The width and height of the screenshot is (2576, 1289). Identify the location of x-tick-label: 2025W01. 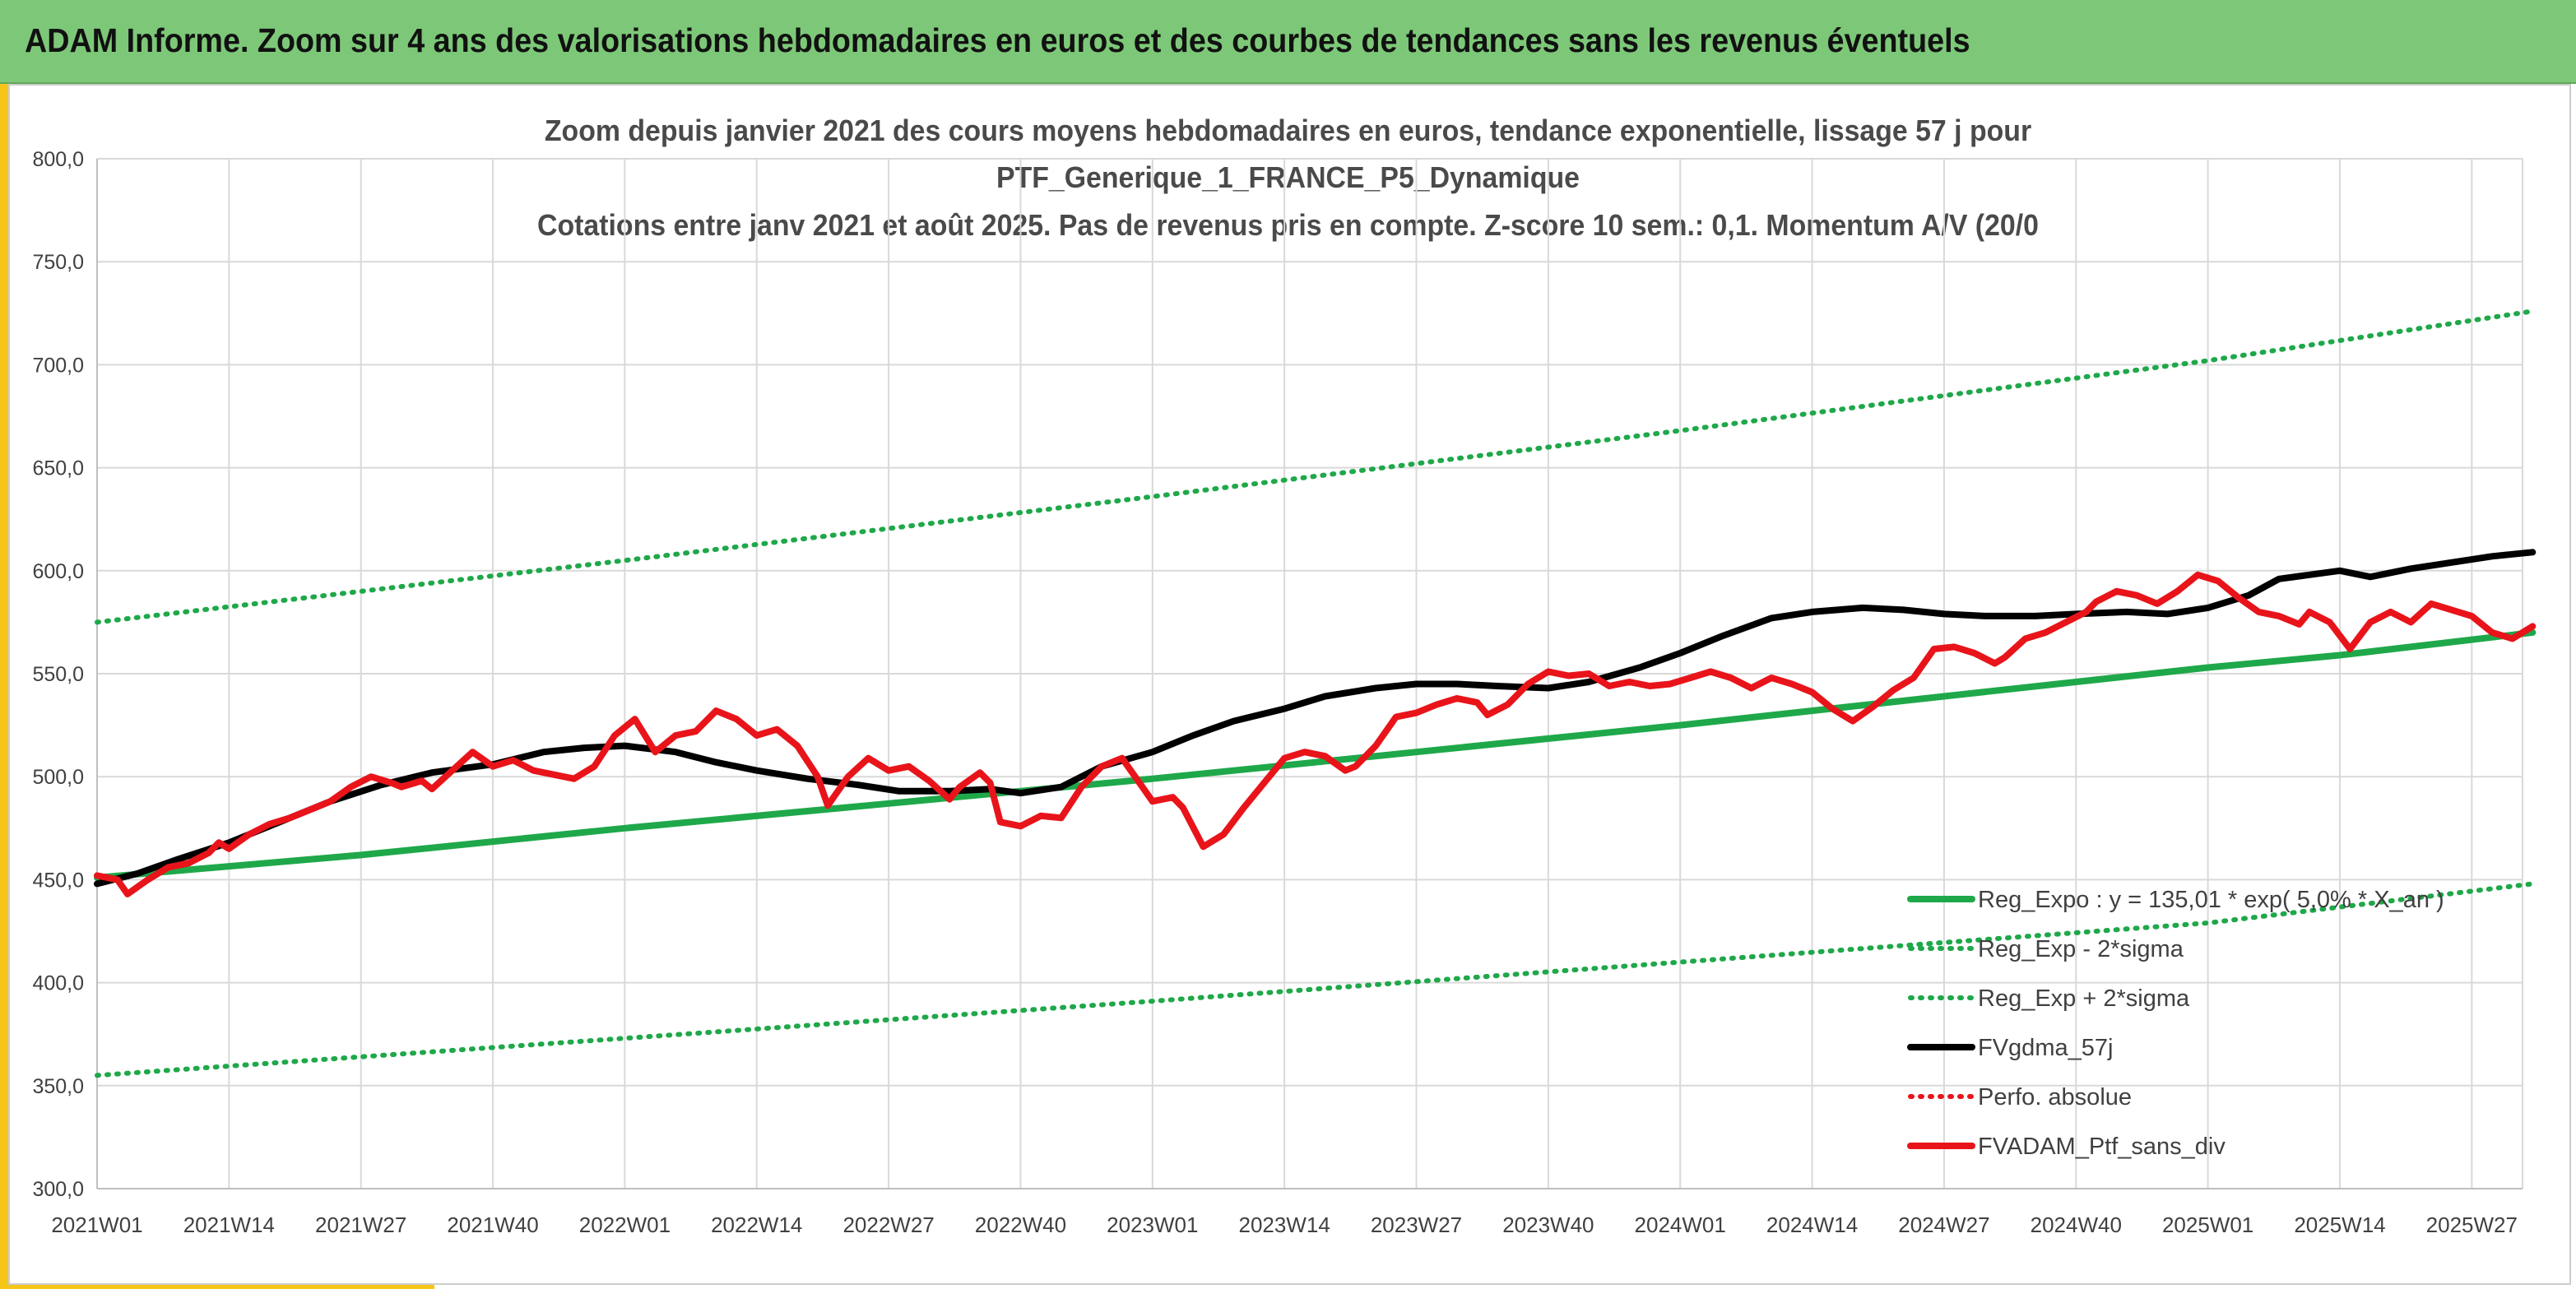
(2207, 1224).